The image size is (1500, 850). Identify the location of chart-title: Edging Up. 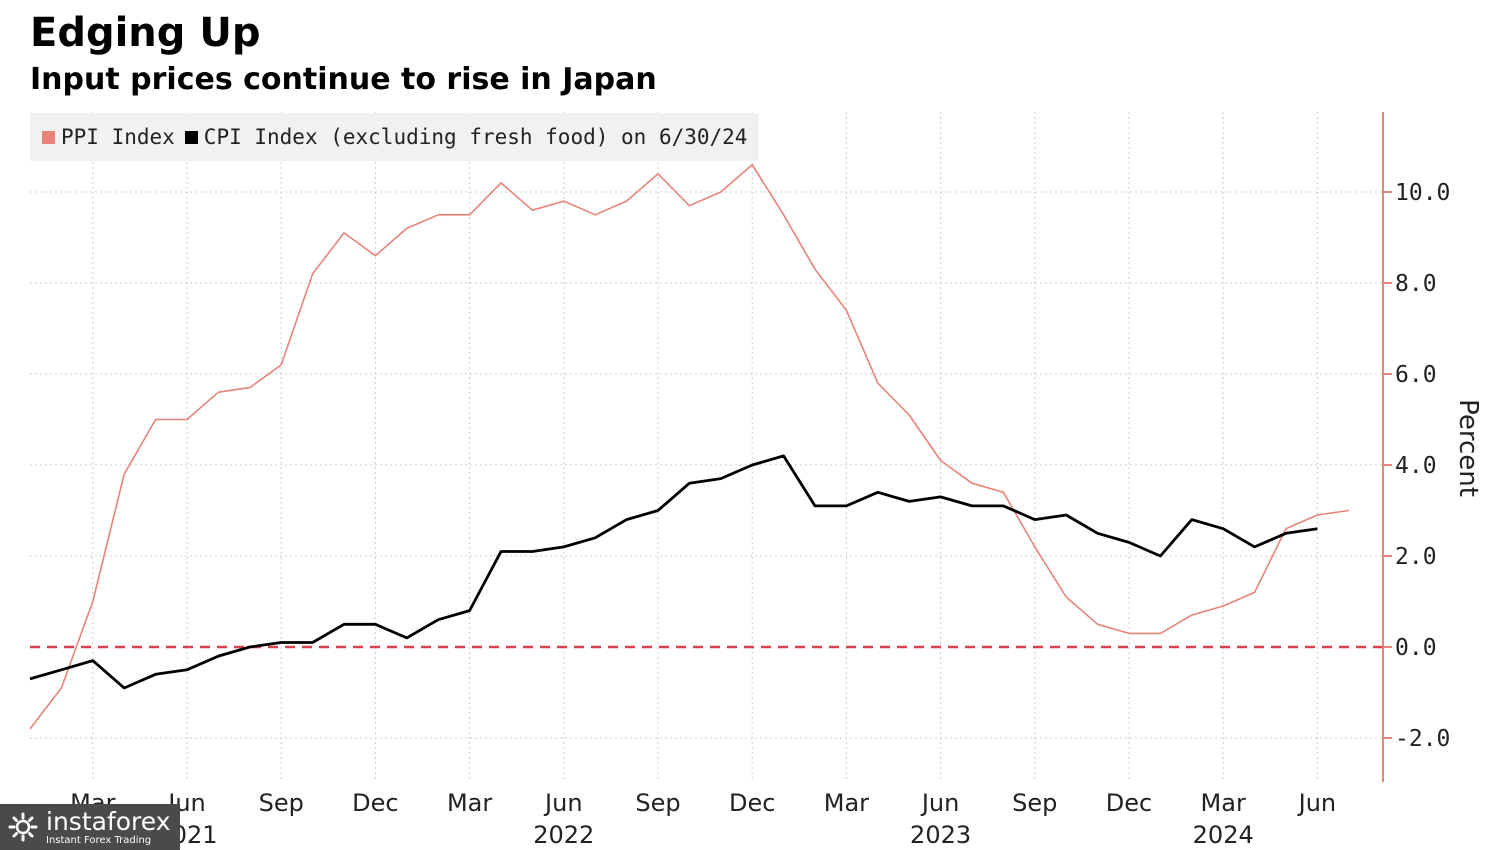
(145, 33).